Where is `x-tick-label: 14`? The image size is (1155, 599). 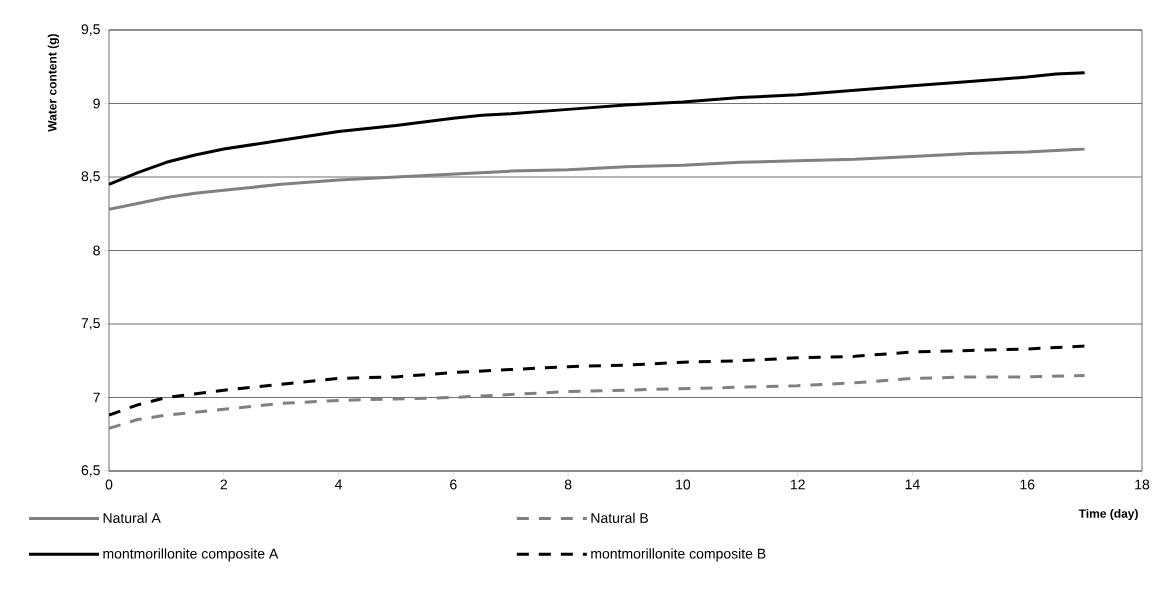
x-tick-label: 14 is located at coordinates (912, 484).